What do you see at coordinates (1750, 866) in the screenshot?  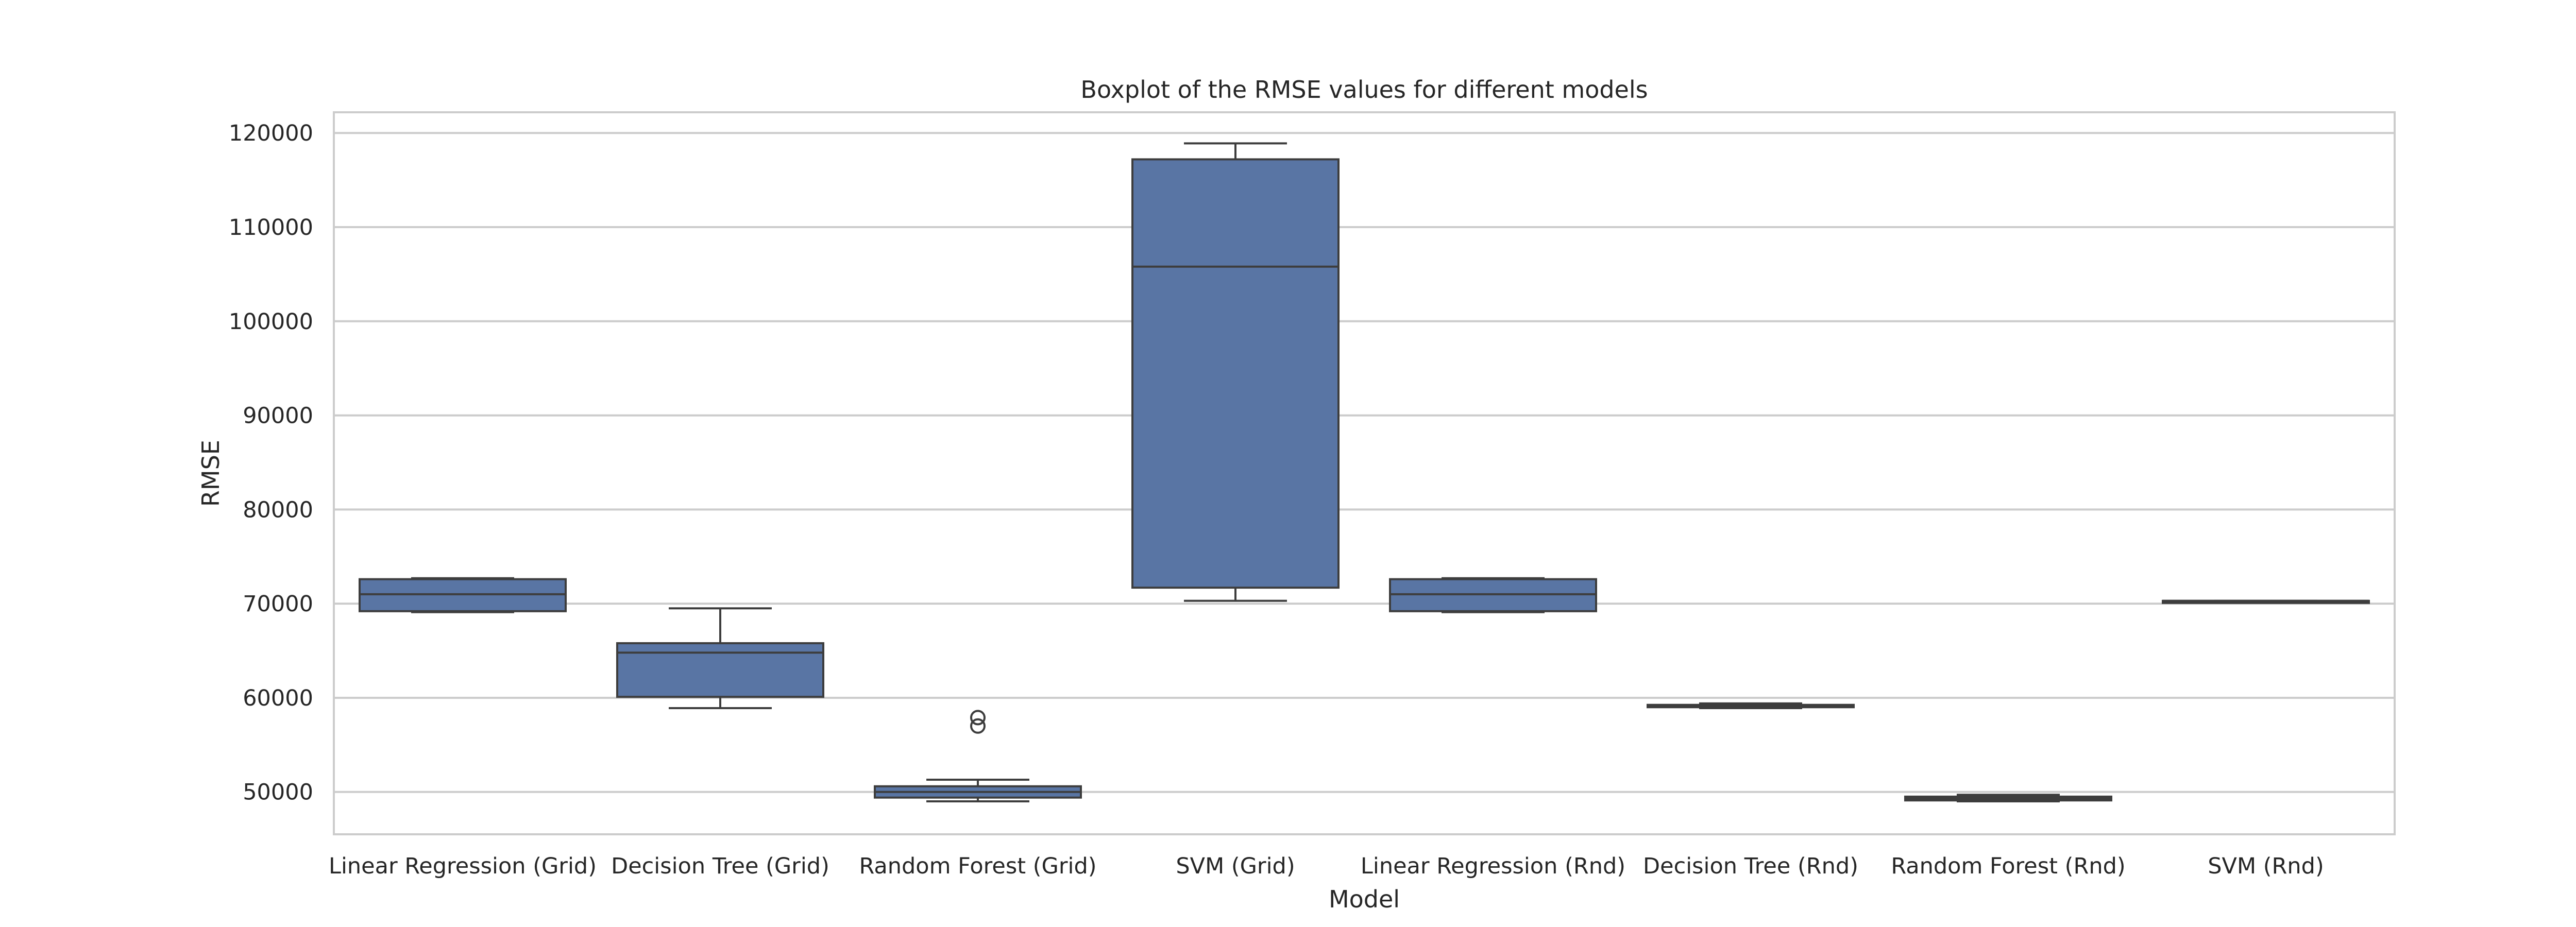 I see `x-tick-label: Decision Tree (Rnd)` at bounding box center [1750, 866].